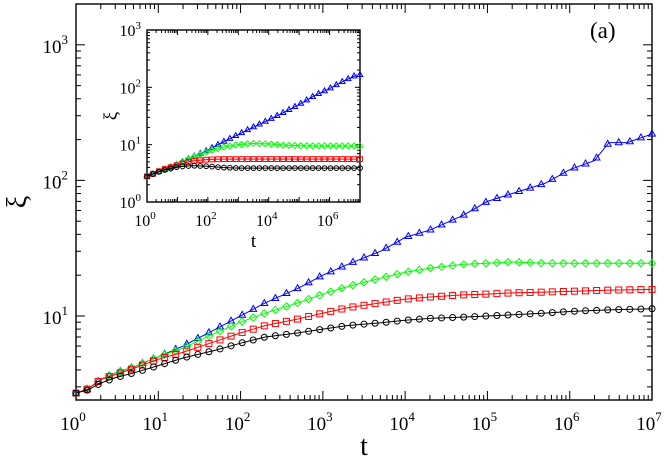 This screenshot has width=664, height=459. I want to click on x-tick-exponent: 4, so click(411, 416).